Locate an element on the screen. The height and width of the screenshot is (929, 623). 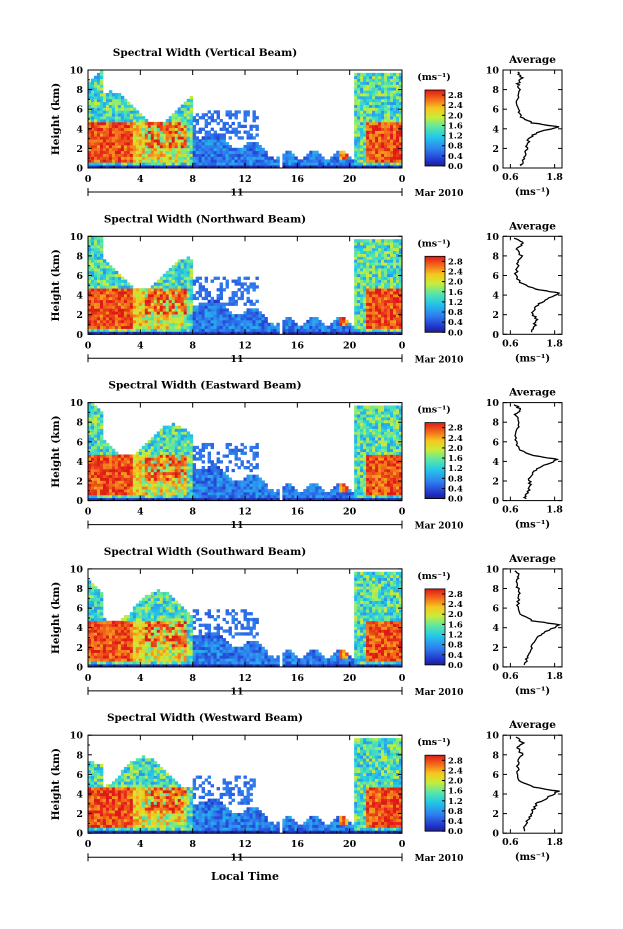
average-y-tick-label: 6 is located at coordinates (495, 110).